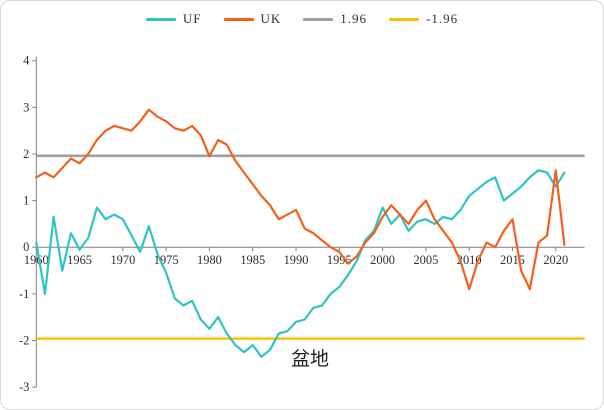 Image resolution: width=604 pixels, height=410 pixels. Describe the element at coordinates (36, 260) in the screenshot. I see `x-tick-label: 1960` at that location.